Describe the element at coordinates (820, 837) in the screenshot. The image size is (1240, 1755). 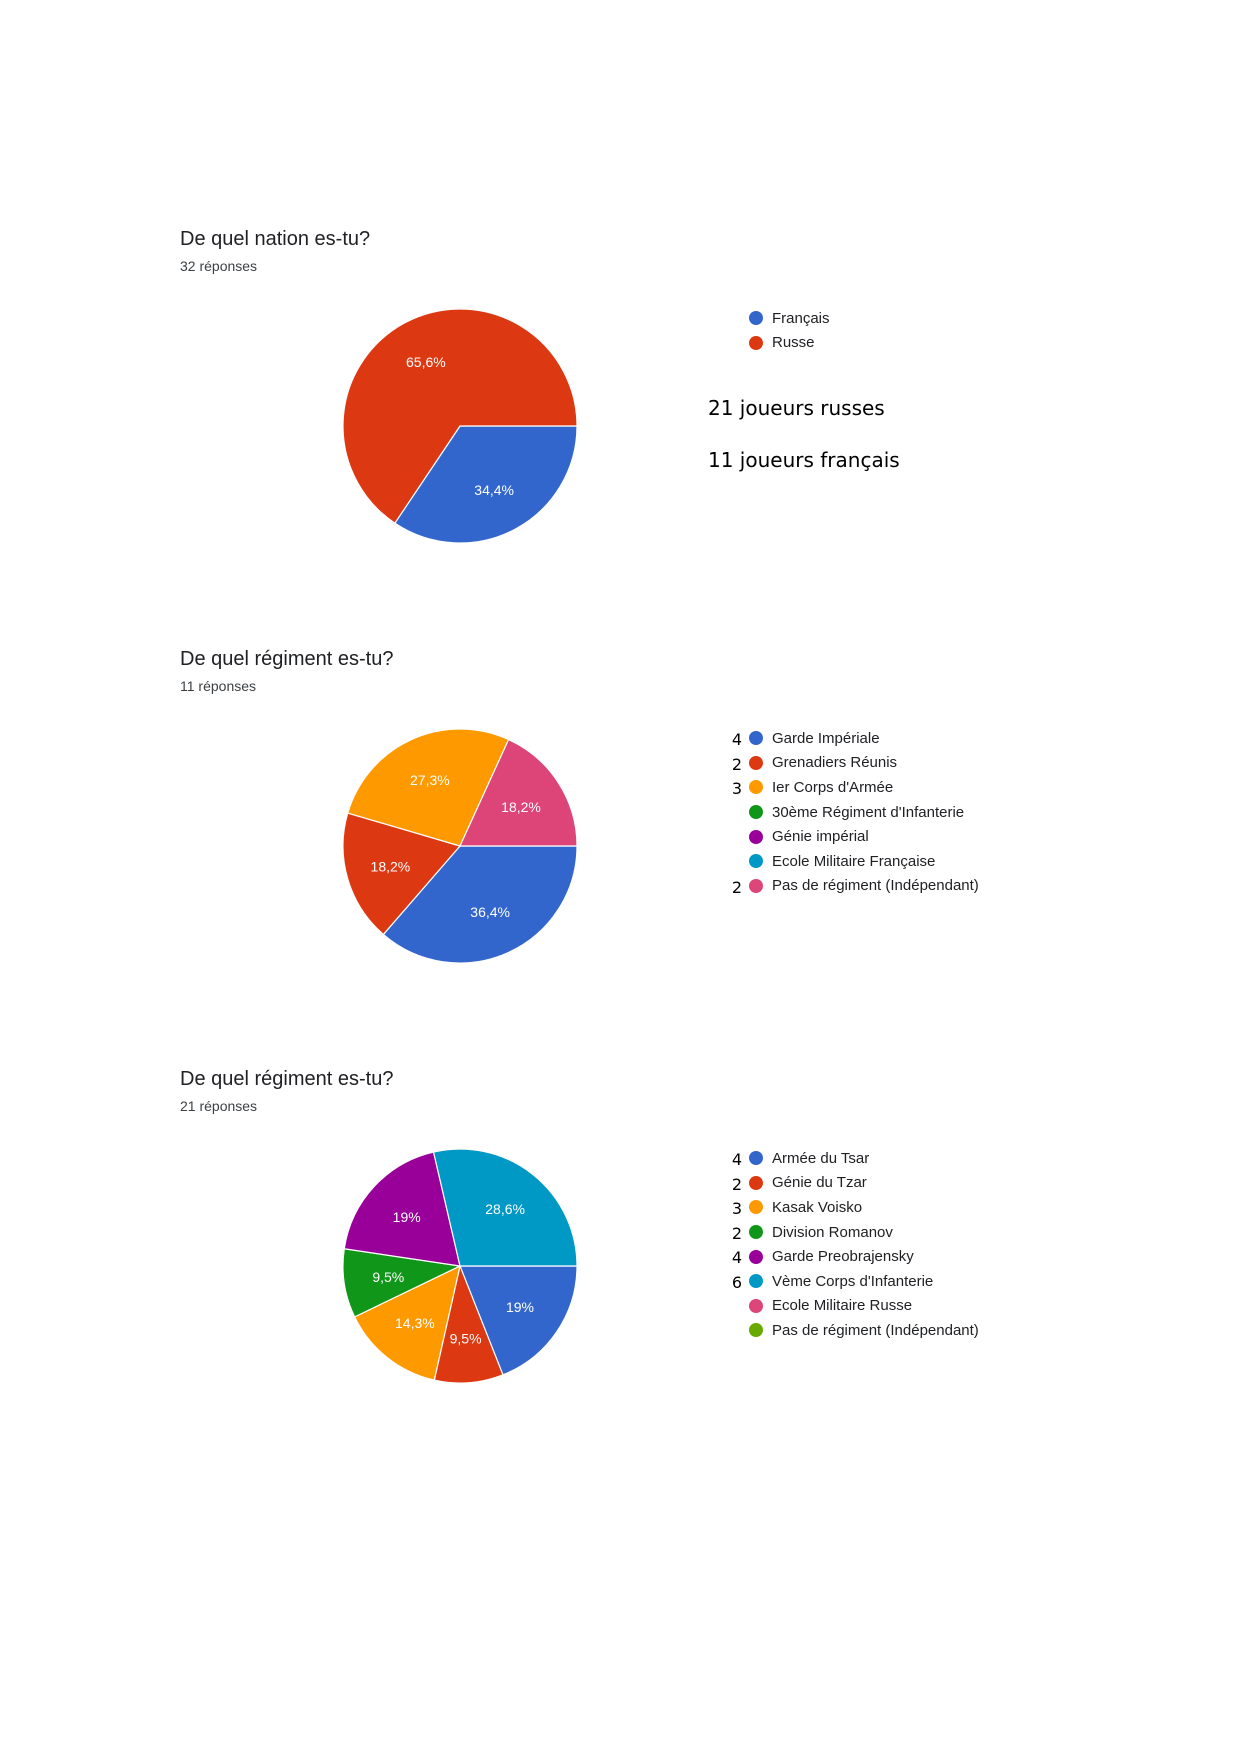
I see `legend-label: Génie impérial` at that location.